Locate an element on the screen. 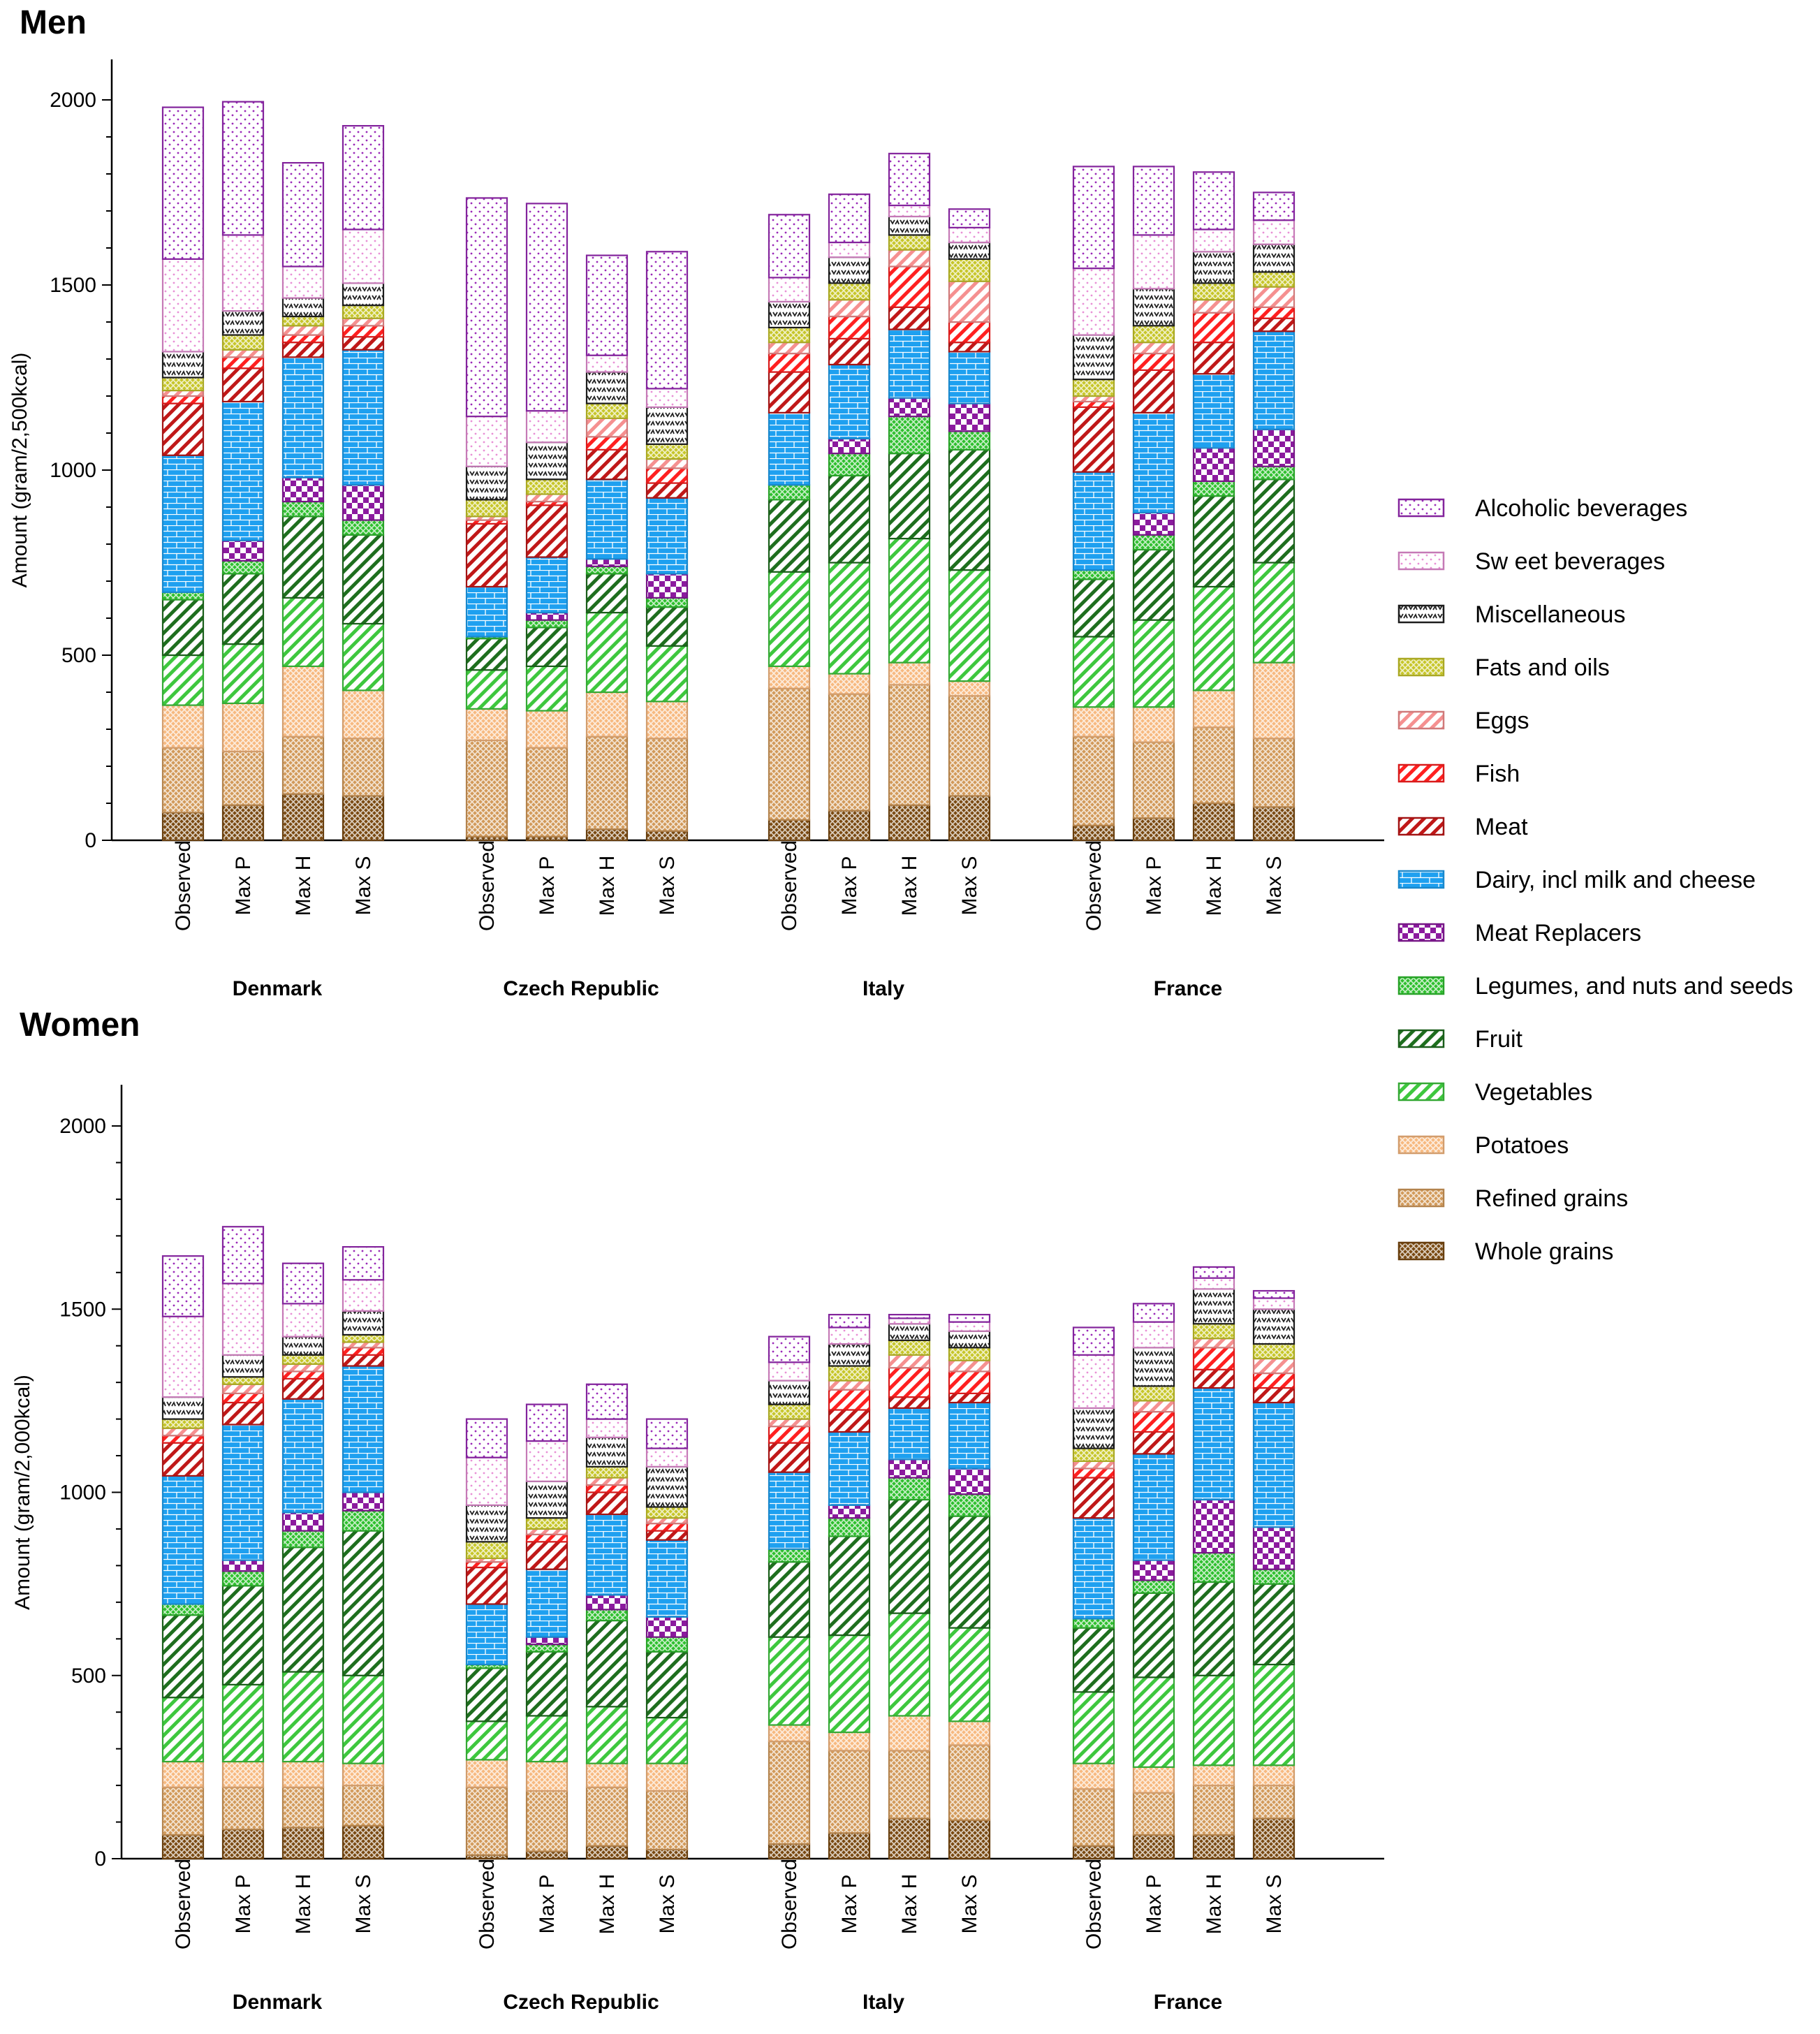 The image size is (1820, 2034). category-label: Observed is located at coordinates (790, 885).